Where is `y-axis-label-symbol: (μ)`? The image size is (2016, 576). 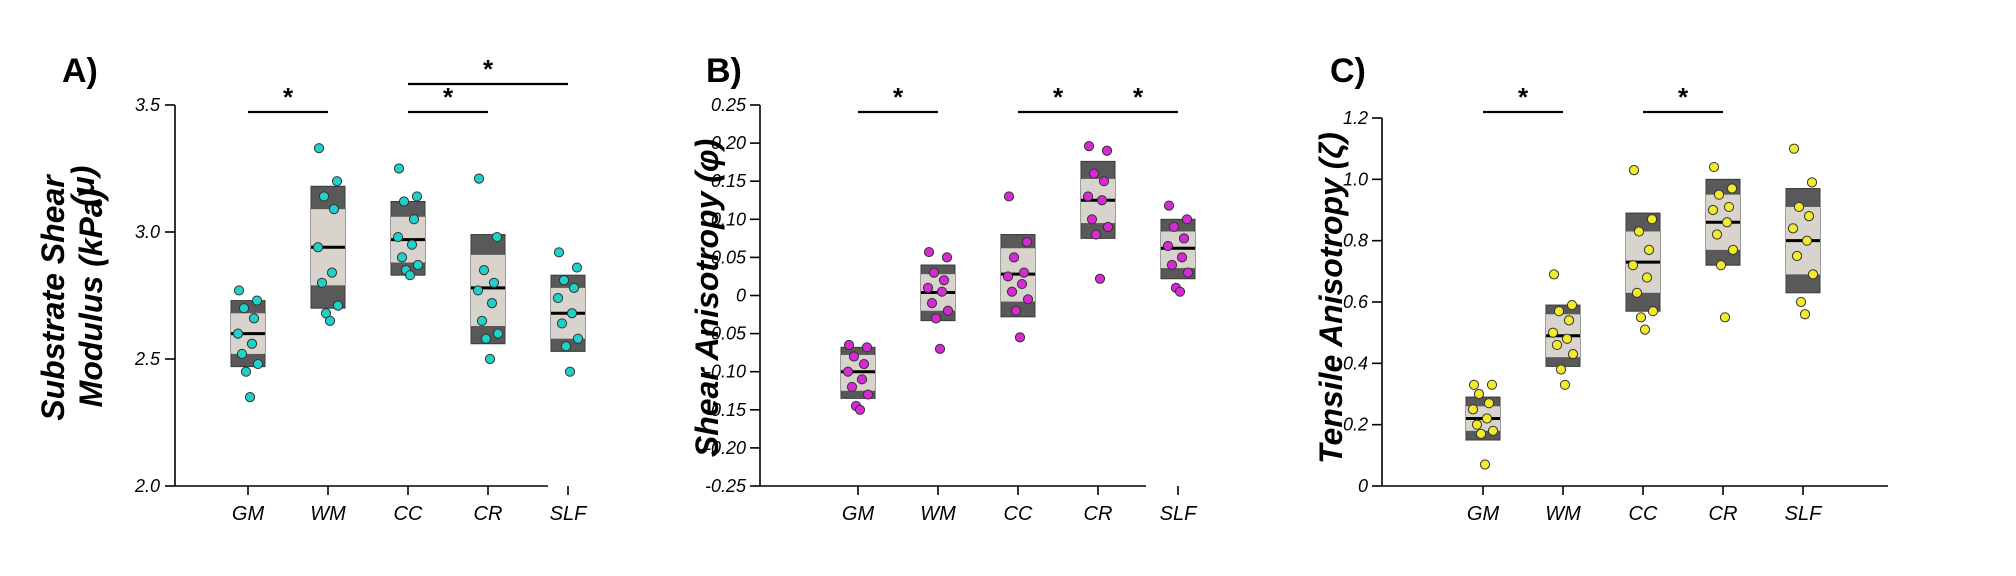
y-axis-label-symbol: (μ) is located at coordinates (83, 186).